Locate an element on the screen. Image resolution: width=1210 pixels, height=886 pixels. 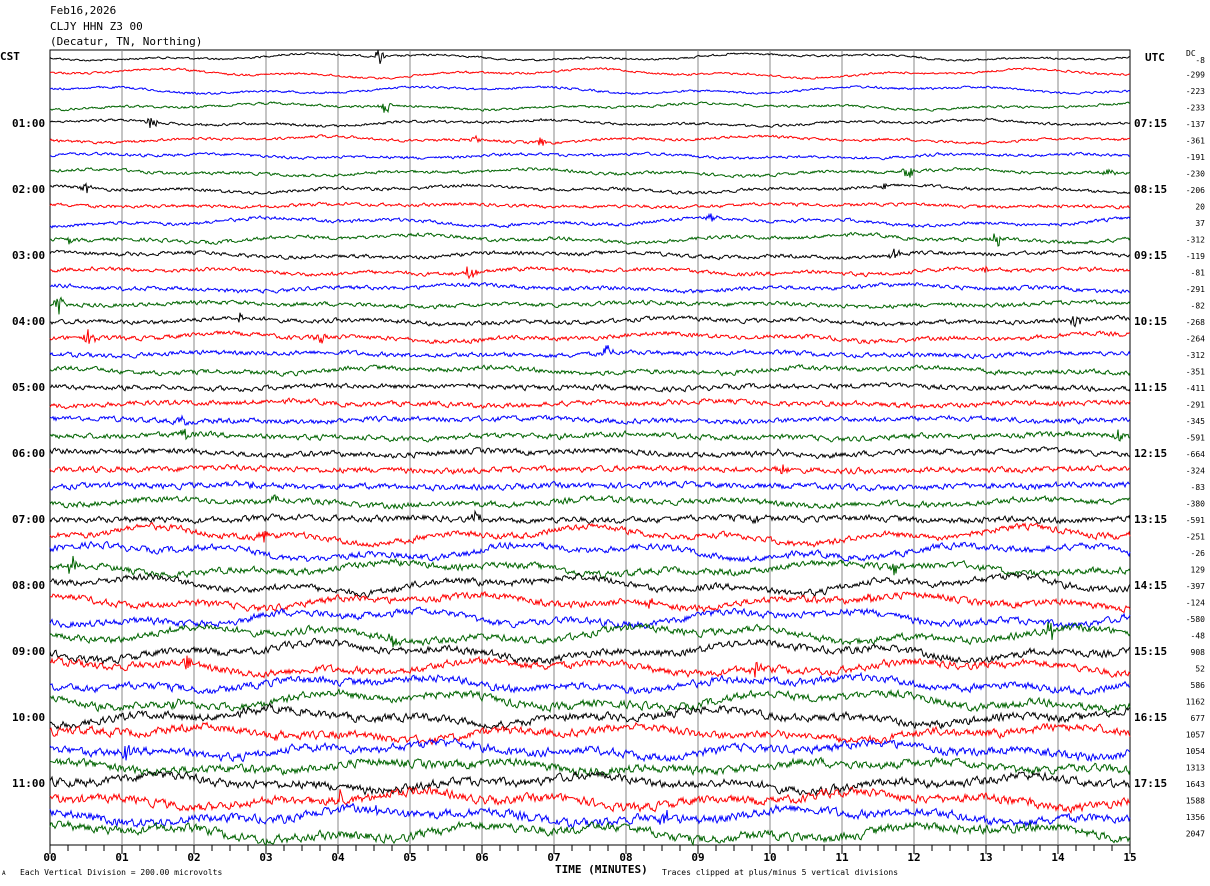
dc-offset-label: 1356 is located at coordinates (1195, 817).